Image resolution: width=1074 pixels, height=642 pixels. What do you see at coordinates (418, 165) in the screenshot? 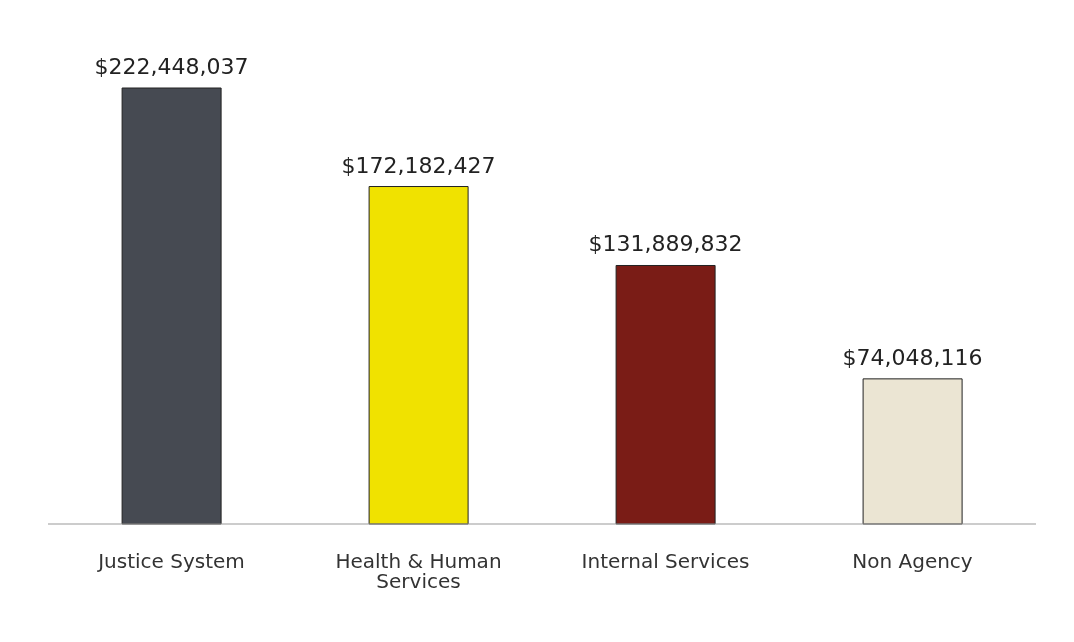
I see `data-label: $172,182,427` at bounding box center [418, 165].